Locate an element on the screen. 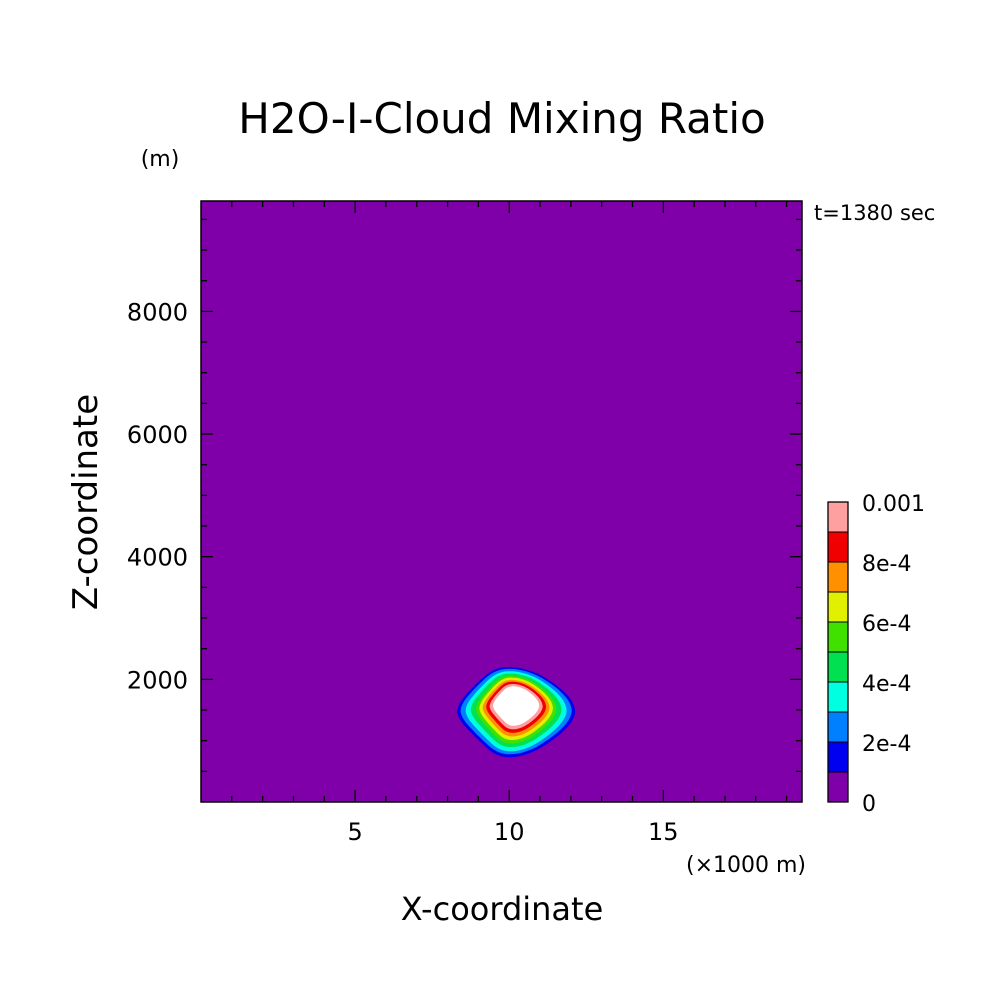  y-tick-label: 8000 is located at coordinates (157, 312).